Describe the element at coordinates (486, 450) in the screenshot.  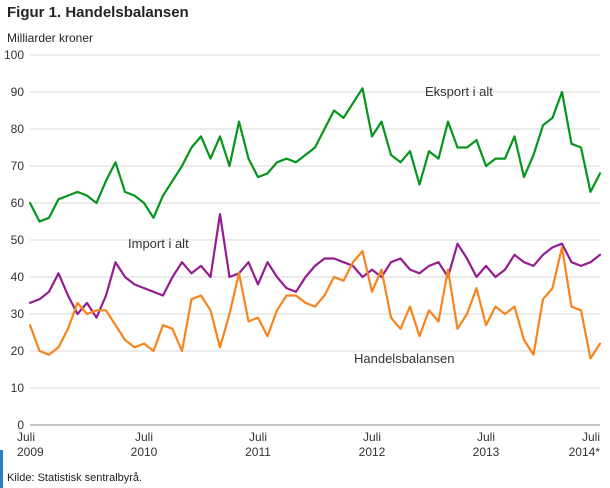
I see `svg-text: 2013` at that location.